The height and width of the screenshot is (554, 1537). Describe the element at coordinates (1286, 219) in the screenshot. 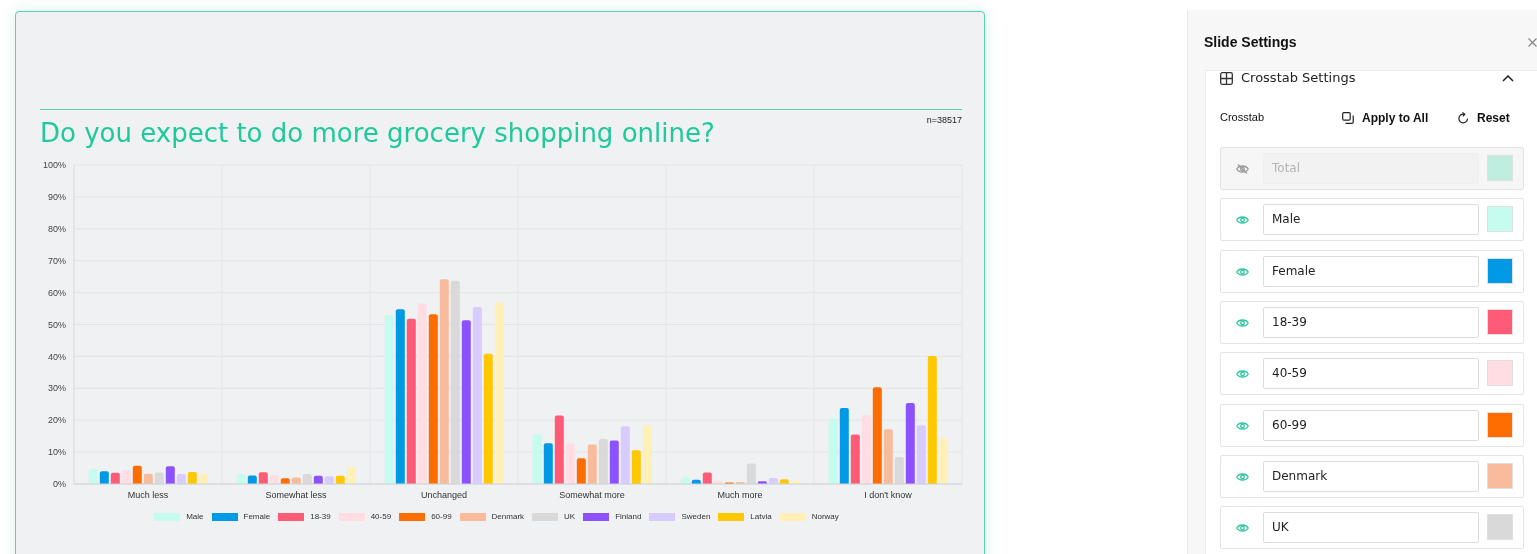

I see `category-label: Male` at that location.